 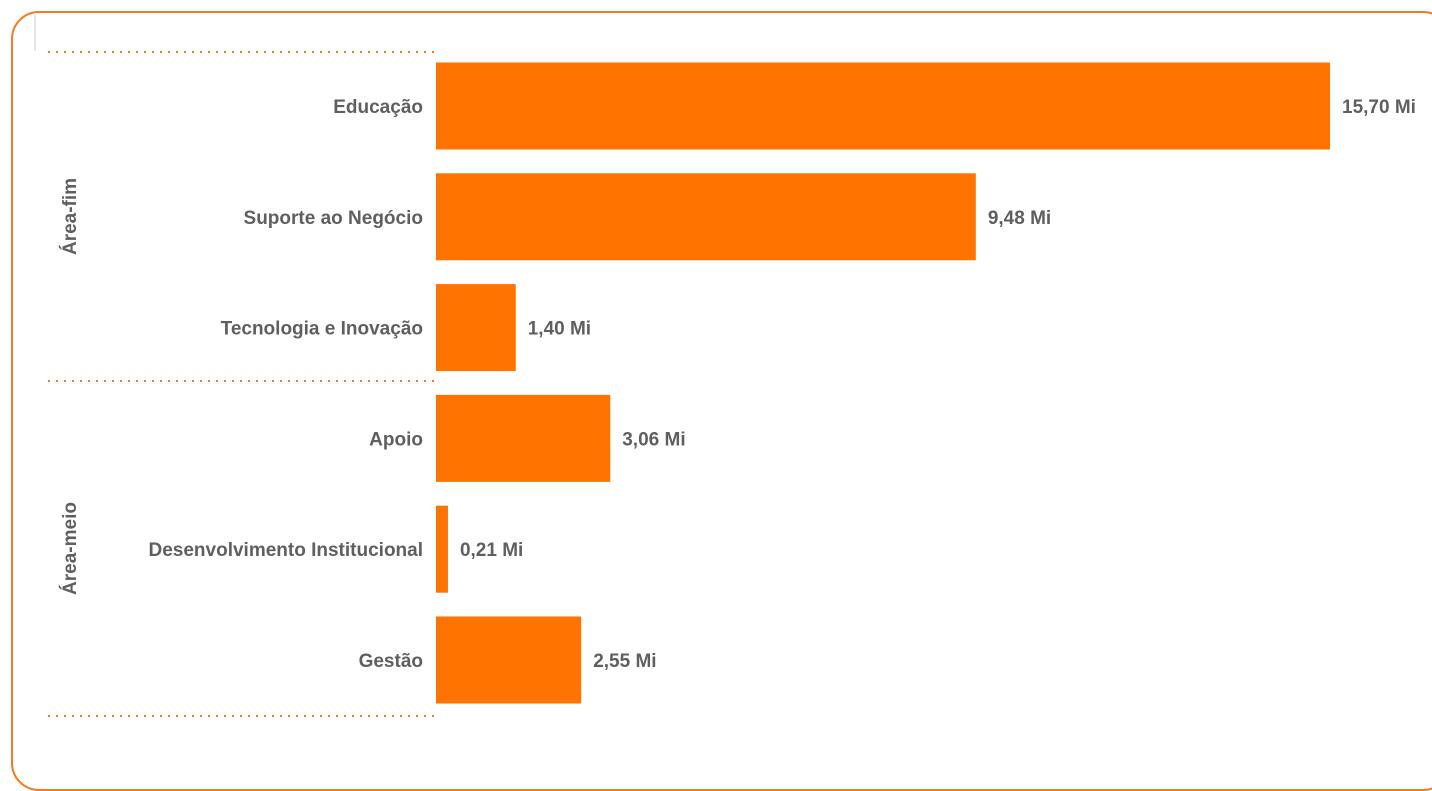 What do you see at coordinates (476, 328) in the screenshot?
I see `bar-tecnologia-e-inovacao` at bounding box center [476, 328].